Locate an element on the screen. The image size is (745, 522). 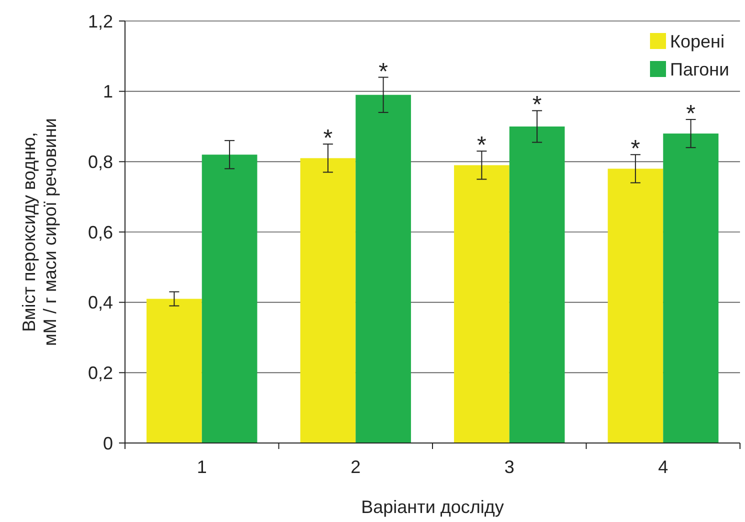
y-tick-label: 0 is located at coordinates (107, 443).